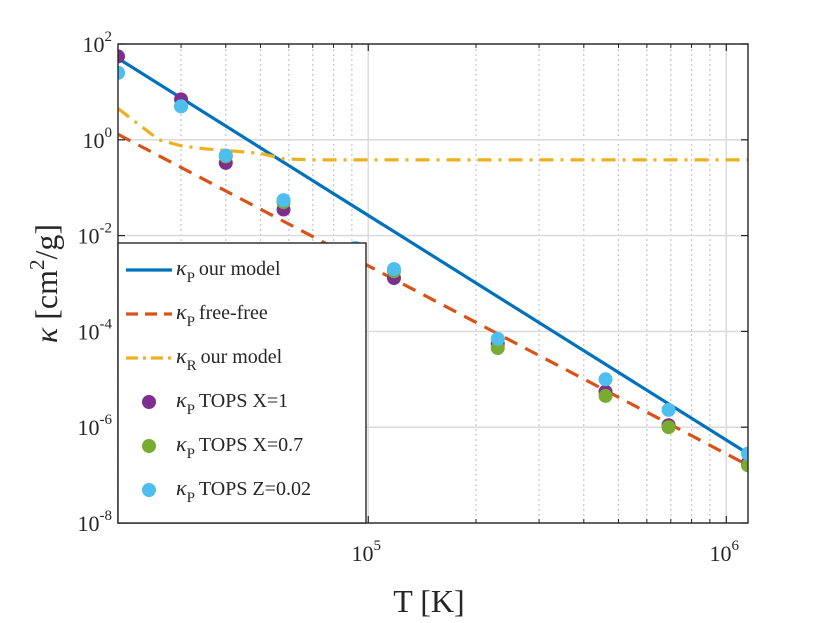 Image resolution: width=830 pixels, height=623 pixels. I want to click on y-tick-label: 10⁻⁴, so click(95, 330).